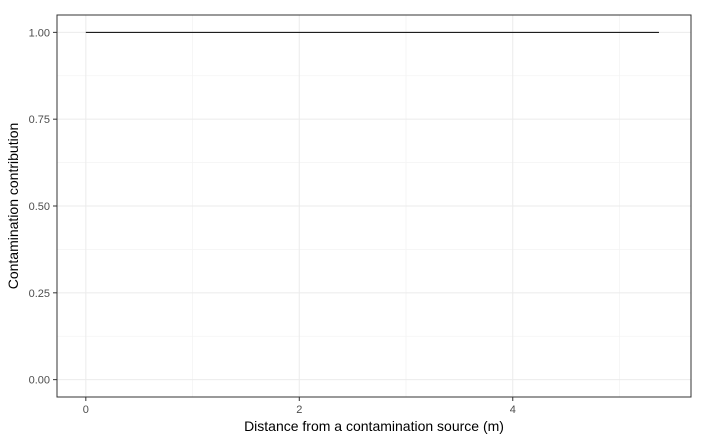 The image size is (704, 442). What do you see at coordinates (39, 33) in the screenshot?
I see `y-tick-label-4: 1.00` at bounding box center [39, 33].